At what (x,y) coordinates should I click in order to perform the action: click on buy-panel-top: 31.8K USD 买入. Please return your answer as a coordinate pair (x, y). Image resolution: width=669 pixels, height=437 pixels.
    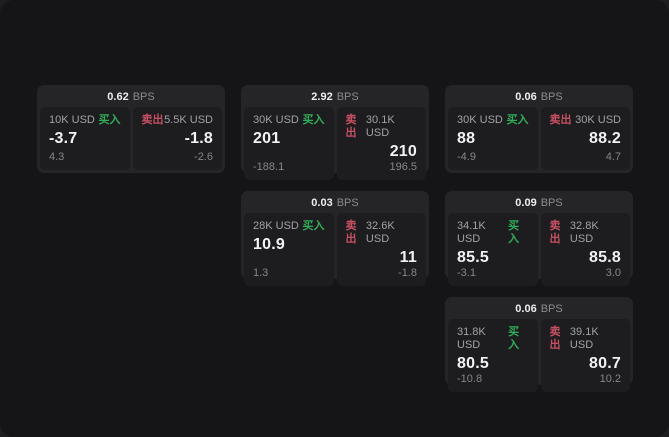
    Looking at the image, I should click on (493, 339).